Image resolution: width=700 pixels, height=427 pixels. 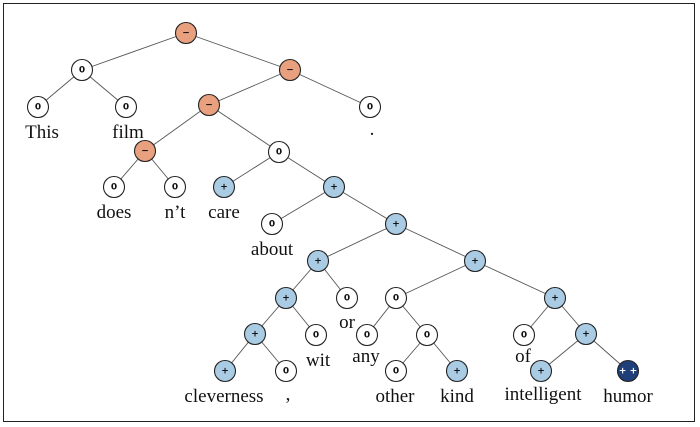 I want to click on token-word: kind, so click(x=457, y=396).